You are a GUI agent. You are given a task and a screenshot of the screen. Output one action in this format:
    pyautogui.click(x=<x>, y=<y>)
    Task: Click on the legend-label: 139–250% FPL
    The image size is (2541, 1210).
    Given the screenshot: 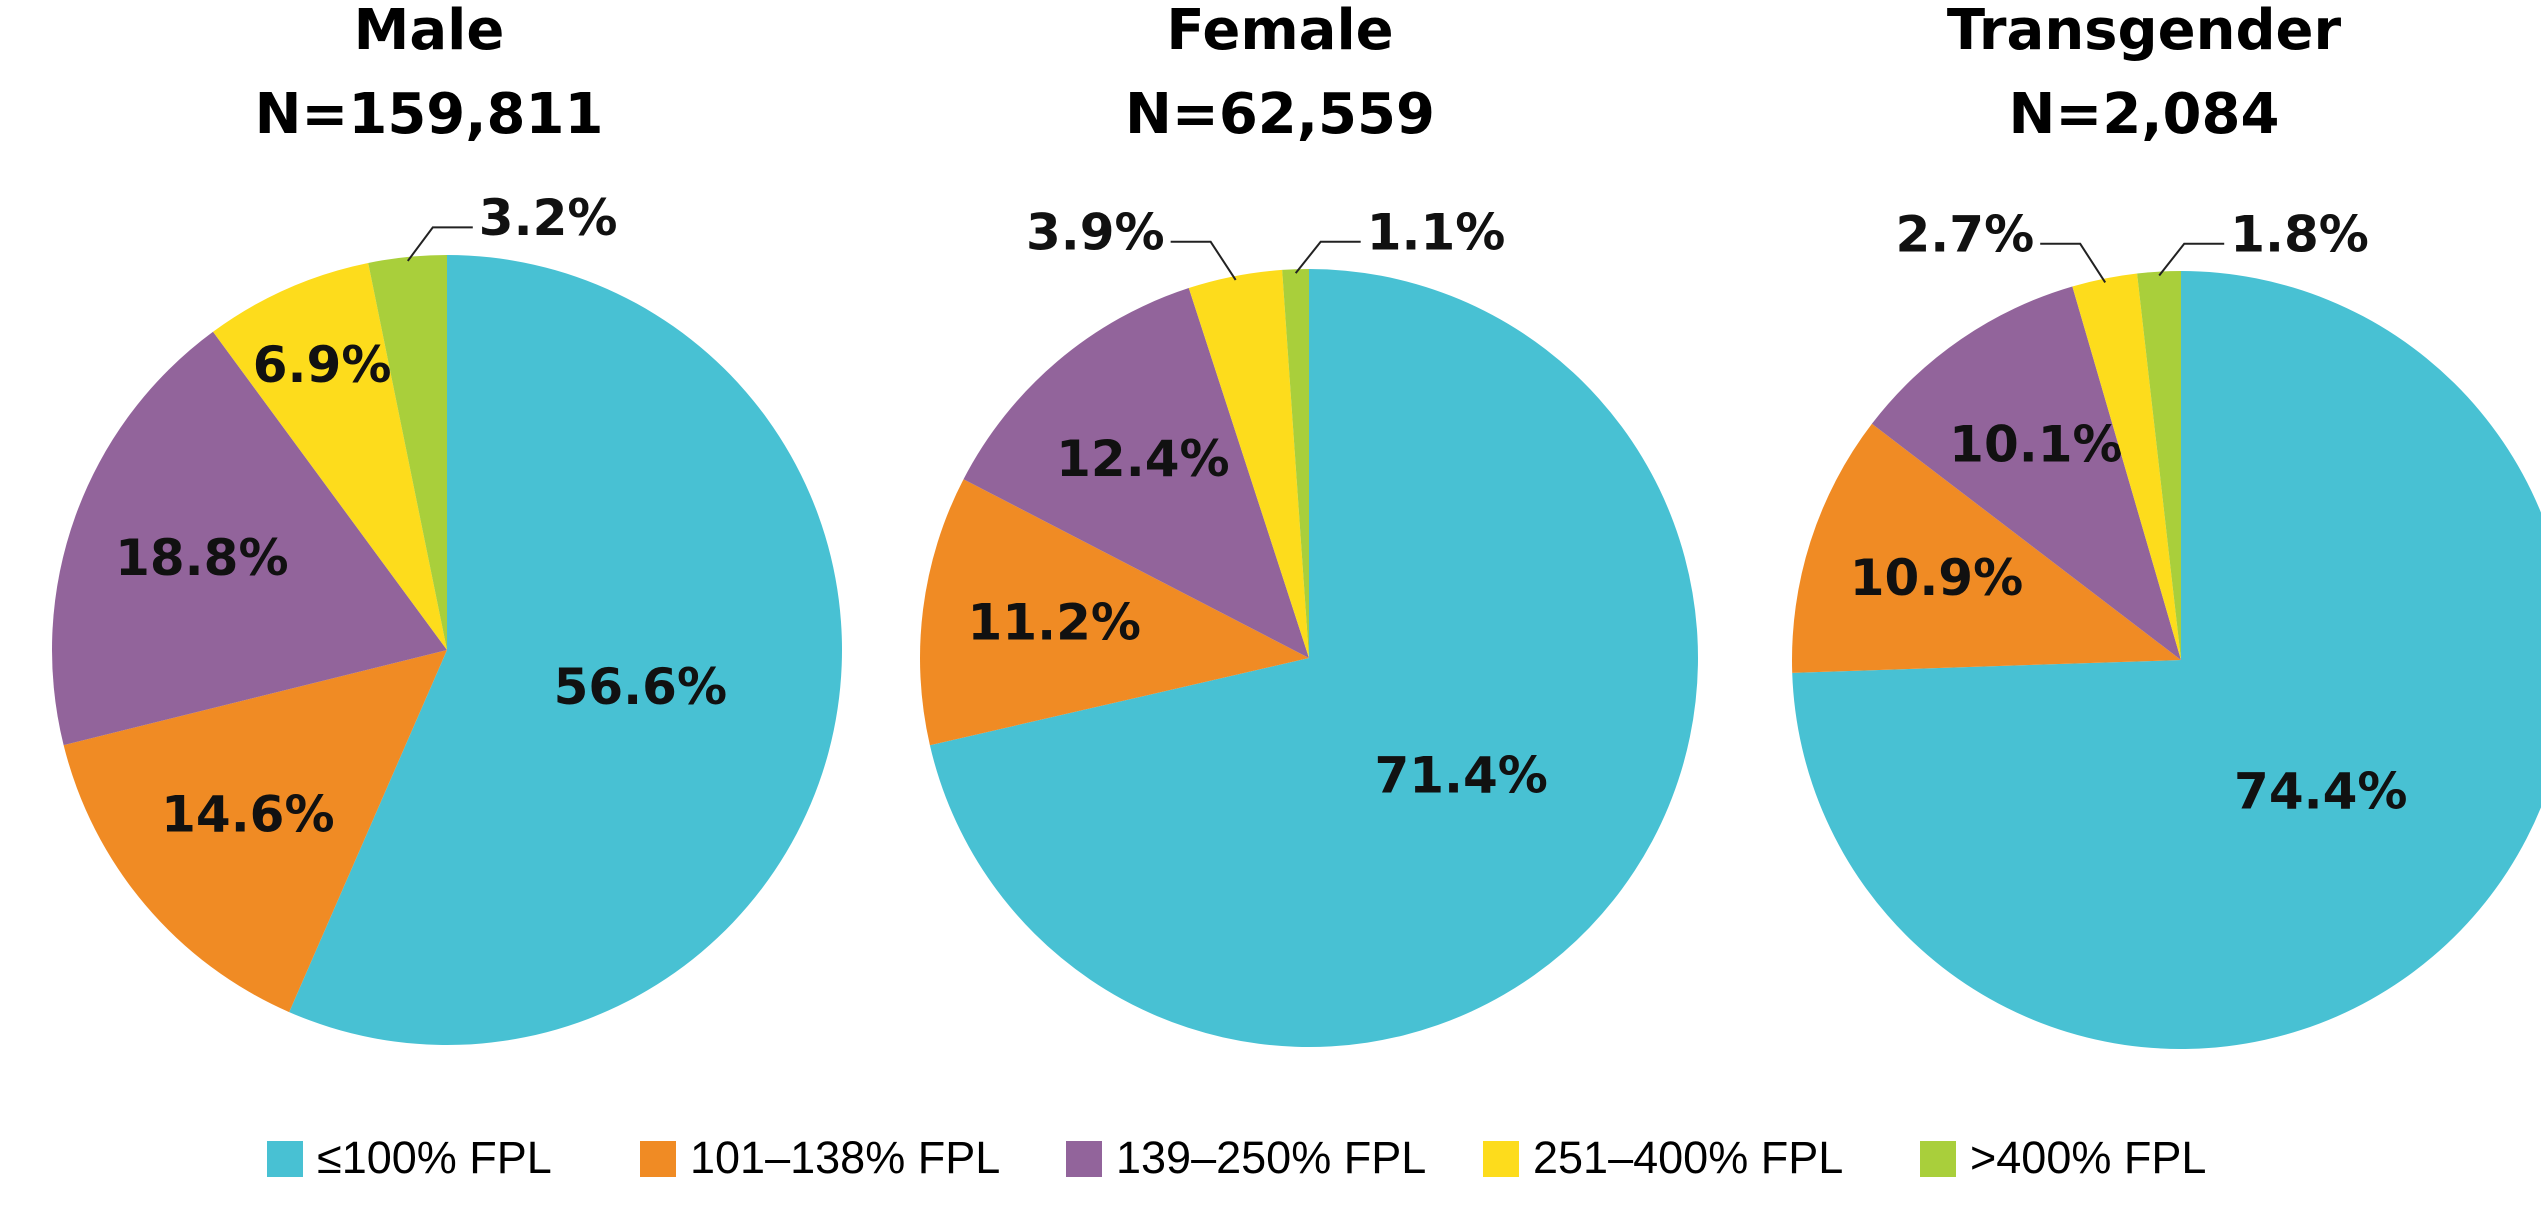 What is the action you would take?
    pyautogui.click(x=1271, y=1157)
    